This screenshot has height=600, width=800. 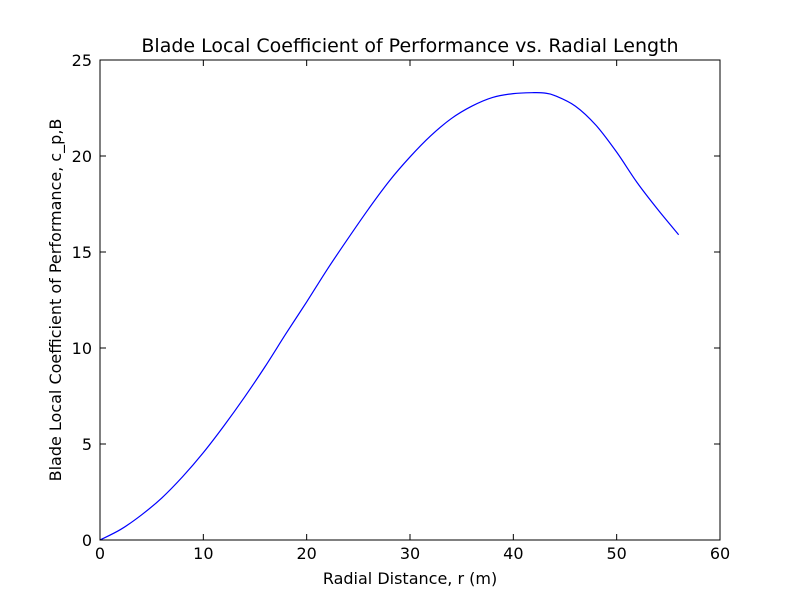 I want to click on x-tick-label: 60, so click(x=720, y=553).